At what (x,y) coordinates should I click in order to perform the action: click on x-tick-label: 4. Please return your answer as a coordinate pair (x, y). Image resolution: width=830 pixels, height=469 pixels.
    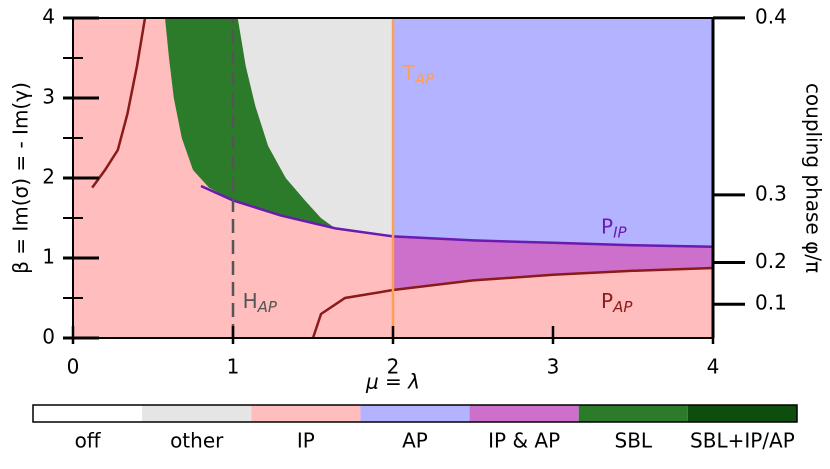
    Looking at the image, I should click on (713, 367).